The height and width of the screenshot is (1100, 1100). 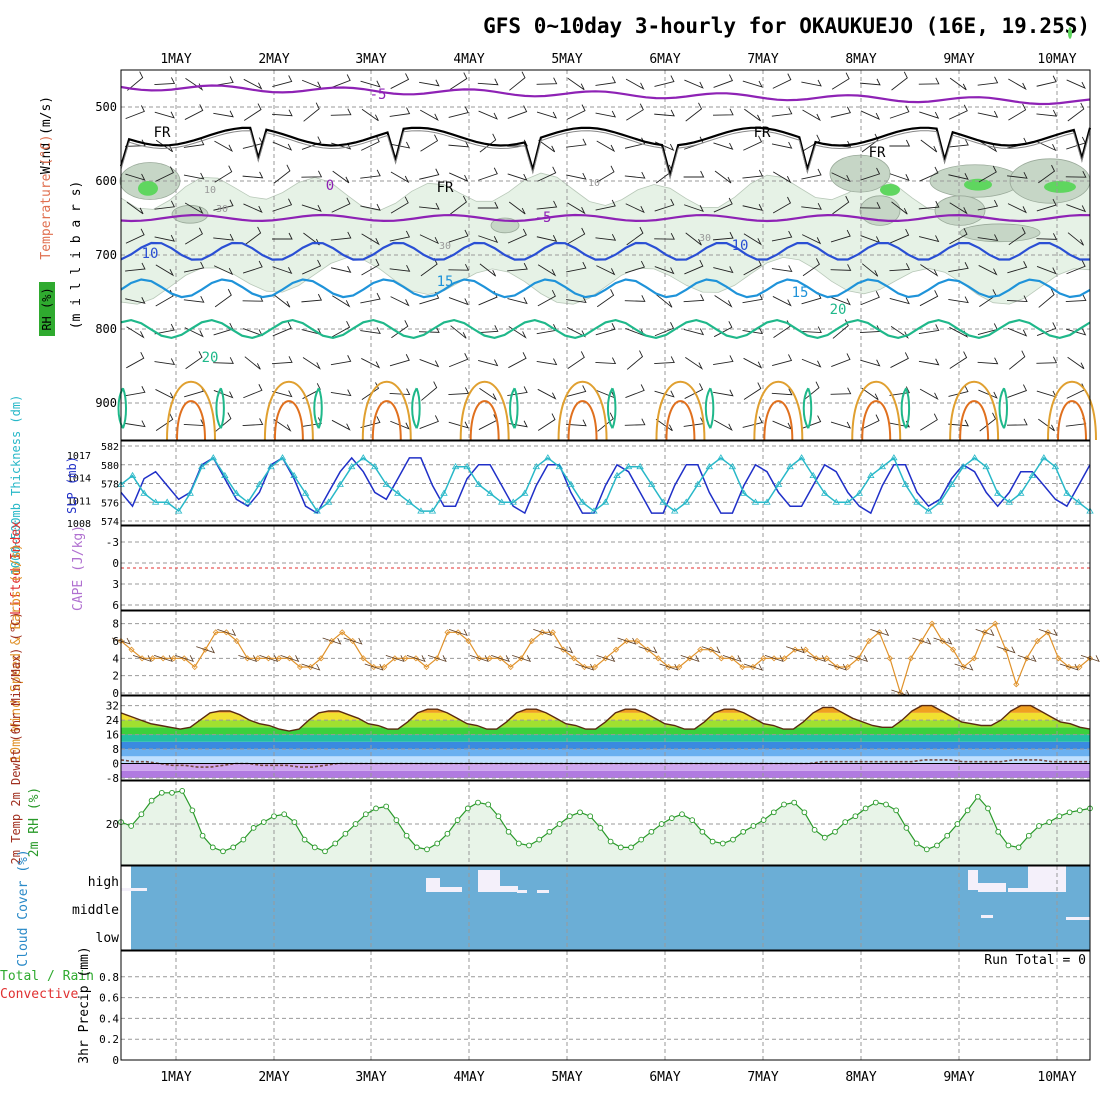 I want to click on slp-tick-label: 1017, so click(x=79, y=456).